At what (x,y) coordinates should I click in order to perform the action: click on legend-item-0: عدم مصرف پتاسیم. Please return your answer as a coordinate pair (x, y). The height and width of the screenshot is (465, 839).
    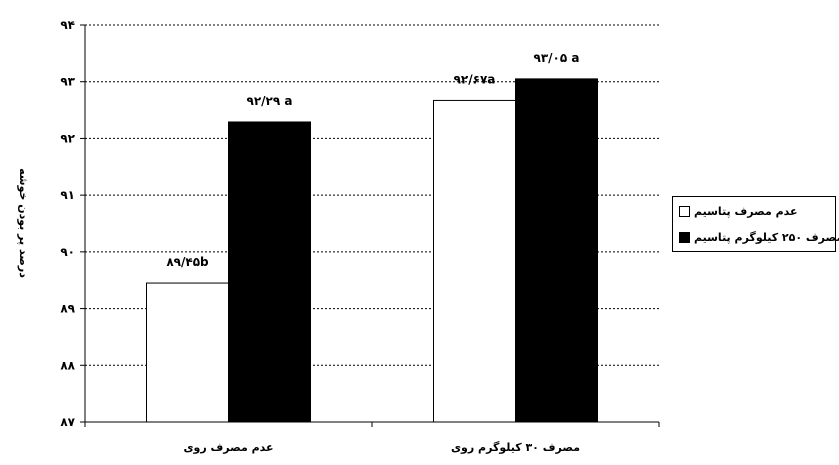
    Looking at the image, I should click on (738, 211).